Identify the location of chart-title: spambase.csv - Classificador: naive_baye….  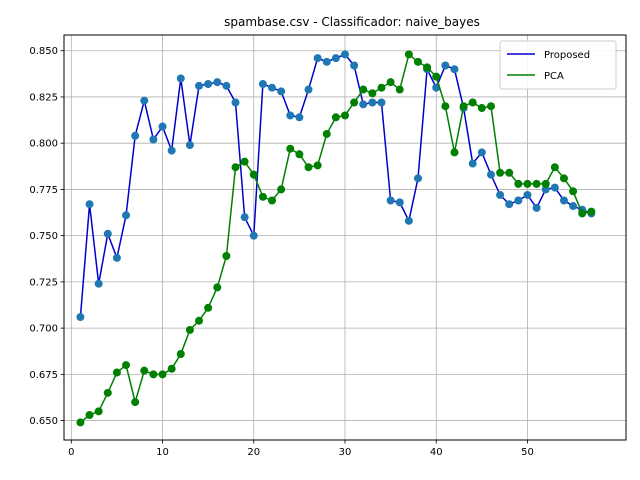
(352, 22).